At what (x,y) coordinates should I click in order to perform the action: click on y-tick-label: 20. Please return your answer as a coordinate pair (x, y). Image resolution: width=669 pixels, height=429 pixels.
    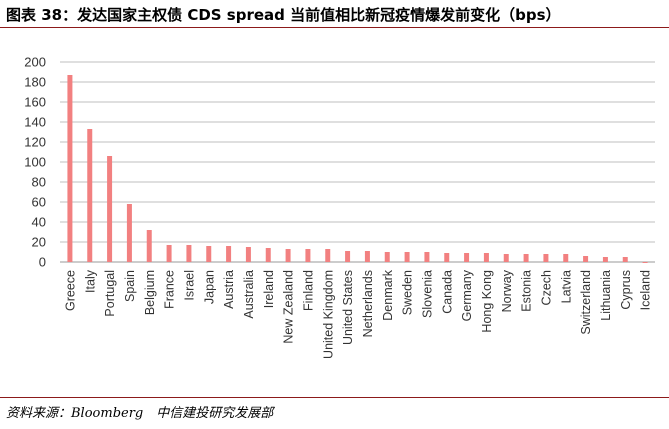
    Looking at the image, I should click on (39, 242).